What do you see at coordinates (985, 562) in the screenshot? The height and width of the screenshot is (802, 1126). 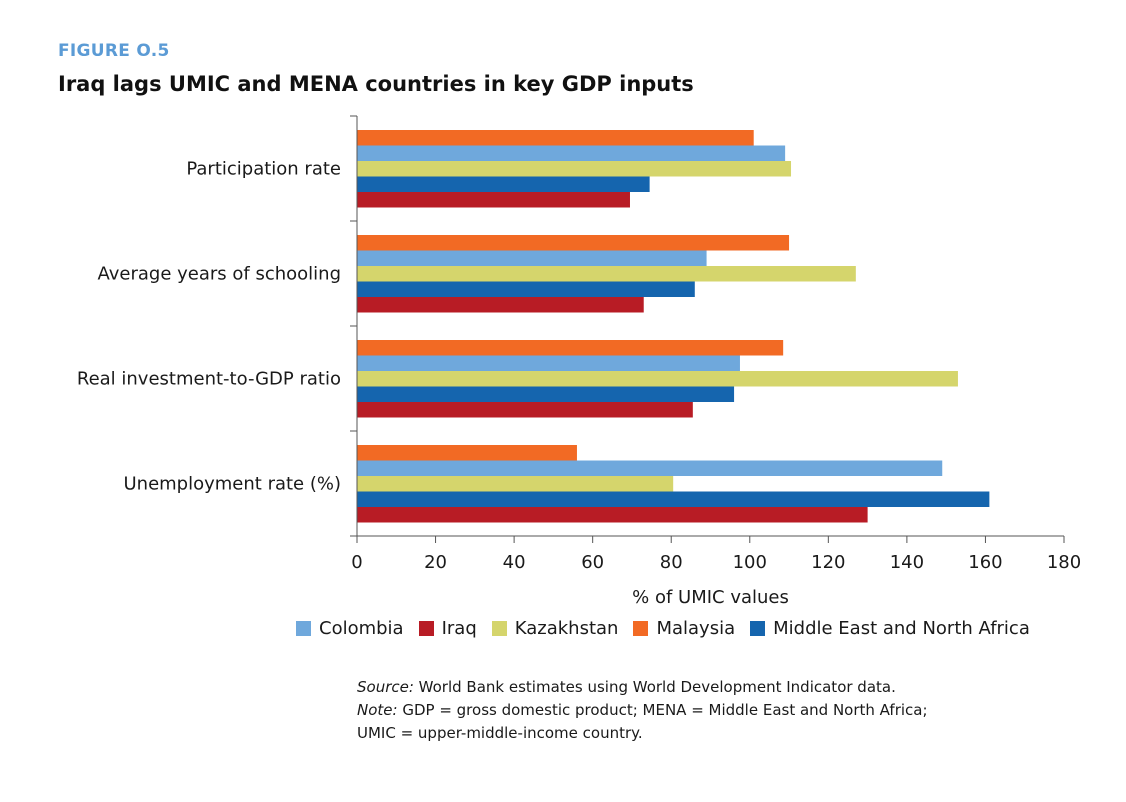 I see `x-tick-label: 160` at bounding box center [985, 562].